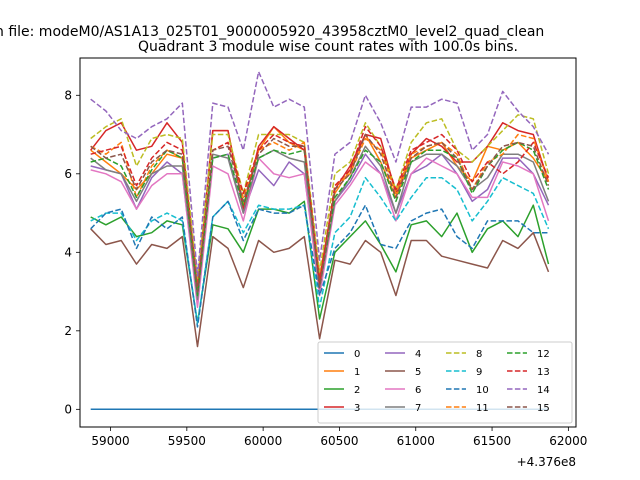  I want to click on legend-label-3: 3, so click(357, 408).